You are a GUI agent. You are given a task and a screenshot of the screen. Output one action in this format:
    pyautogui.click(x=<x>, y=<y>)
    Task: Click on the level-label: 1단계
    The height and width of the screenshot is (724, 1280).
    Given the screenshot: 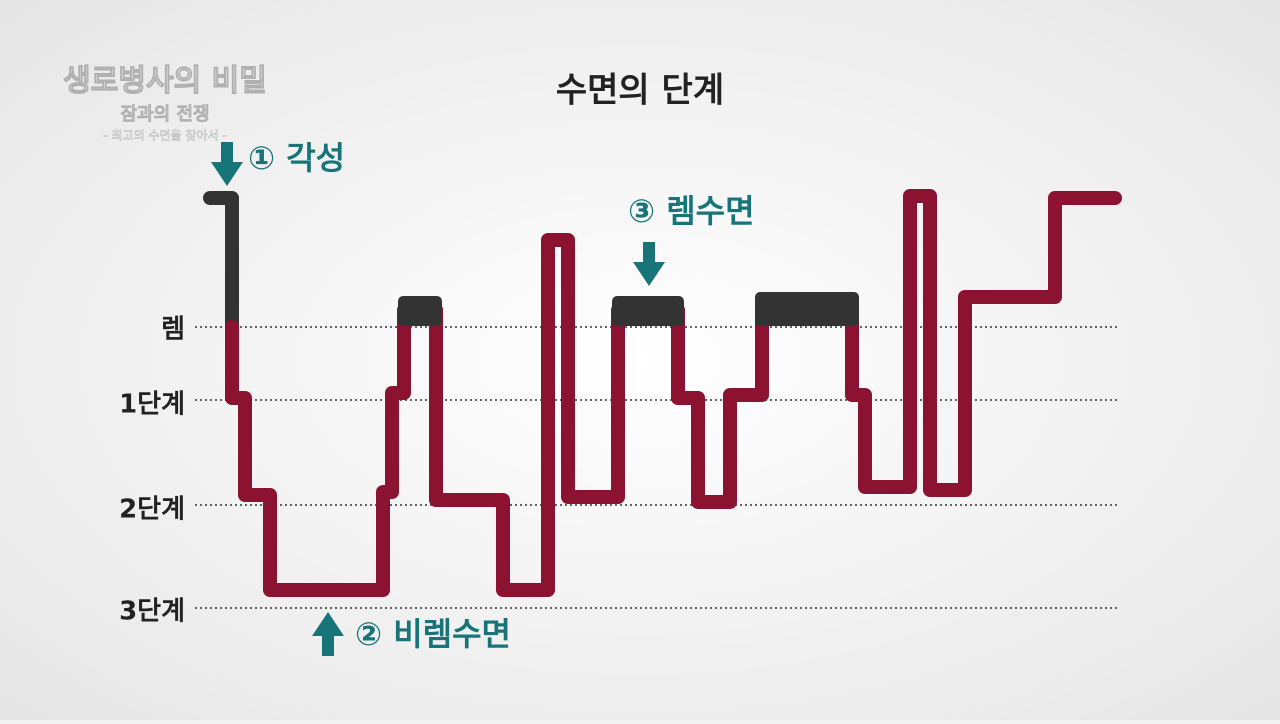 What is the action you would take?
    pyautogui.click(x=152, y=405)
    